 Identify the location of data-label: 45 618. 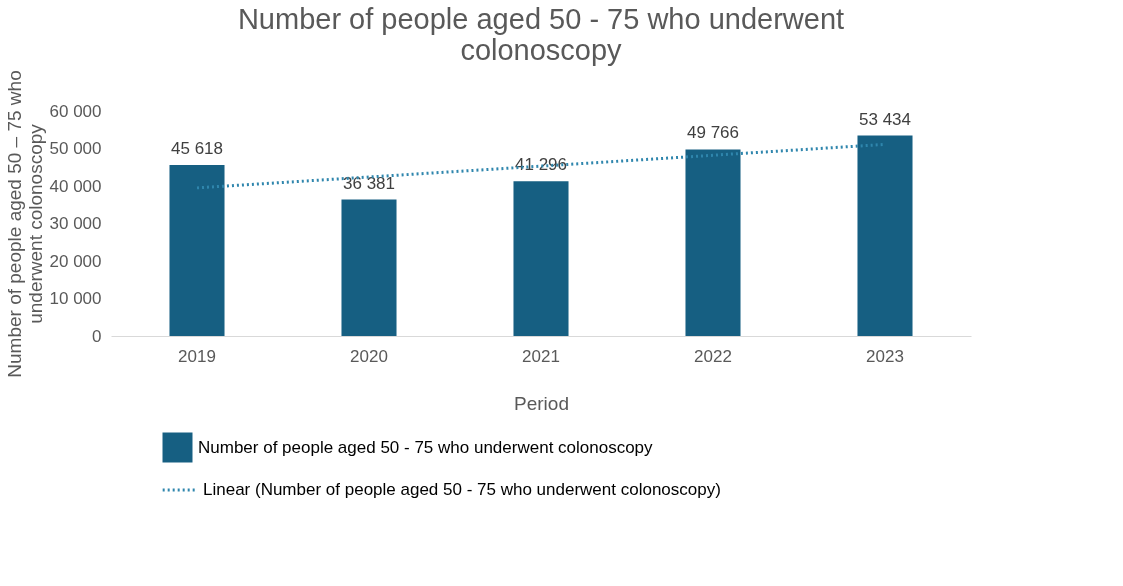
(197, 148).